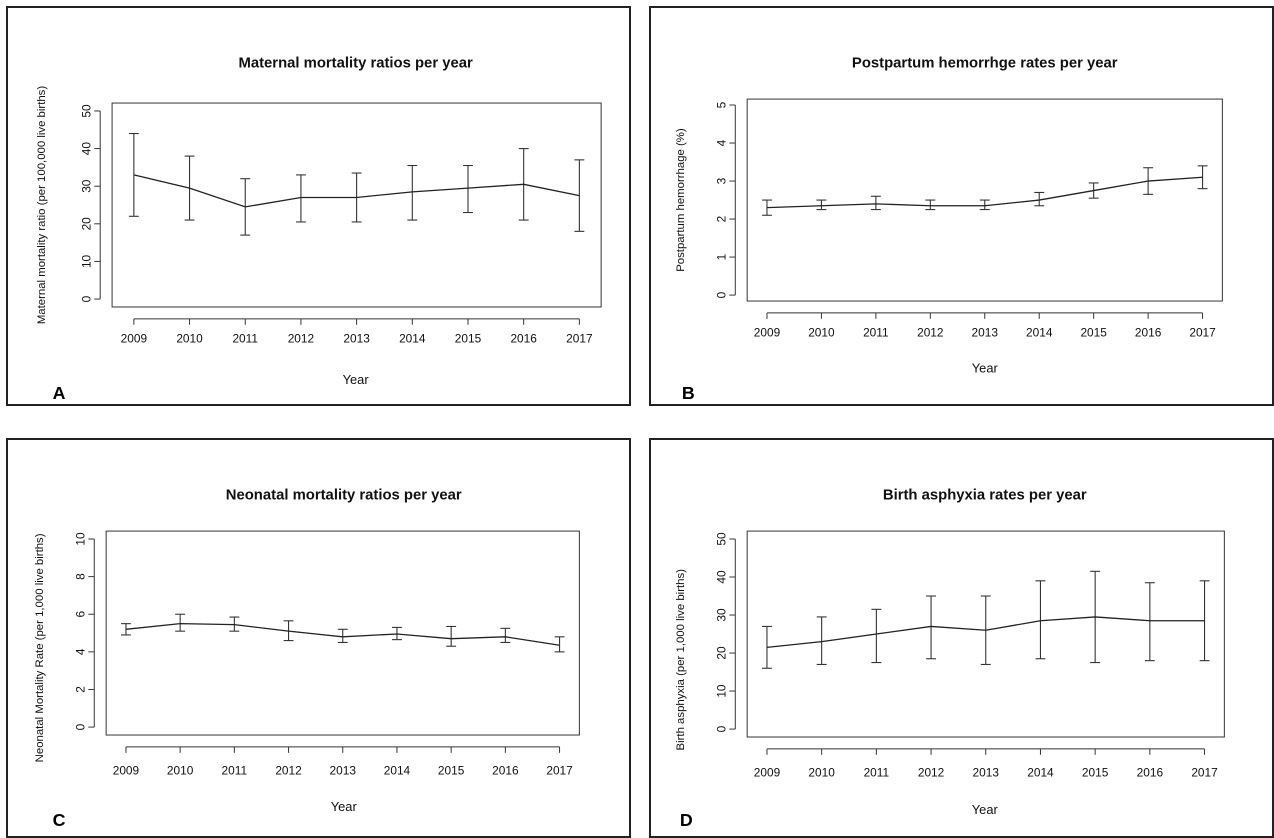  I want to click on y-tick-label: 6, so click(80, 614).